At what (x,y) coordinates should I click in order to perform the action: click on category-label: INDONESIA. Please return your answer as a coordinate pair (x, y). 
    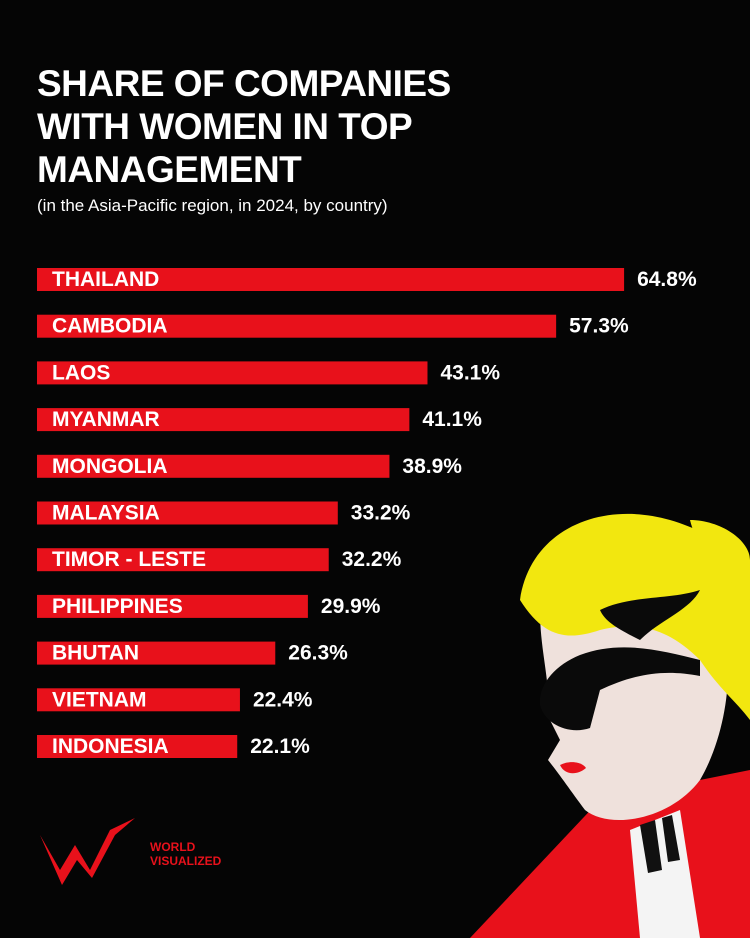
    Looking at the image, I should click on (110, 746).